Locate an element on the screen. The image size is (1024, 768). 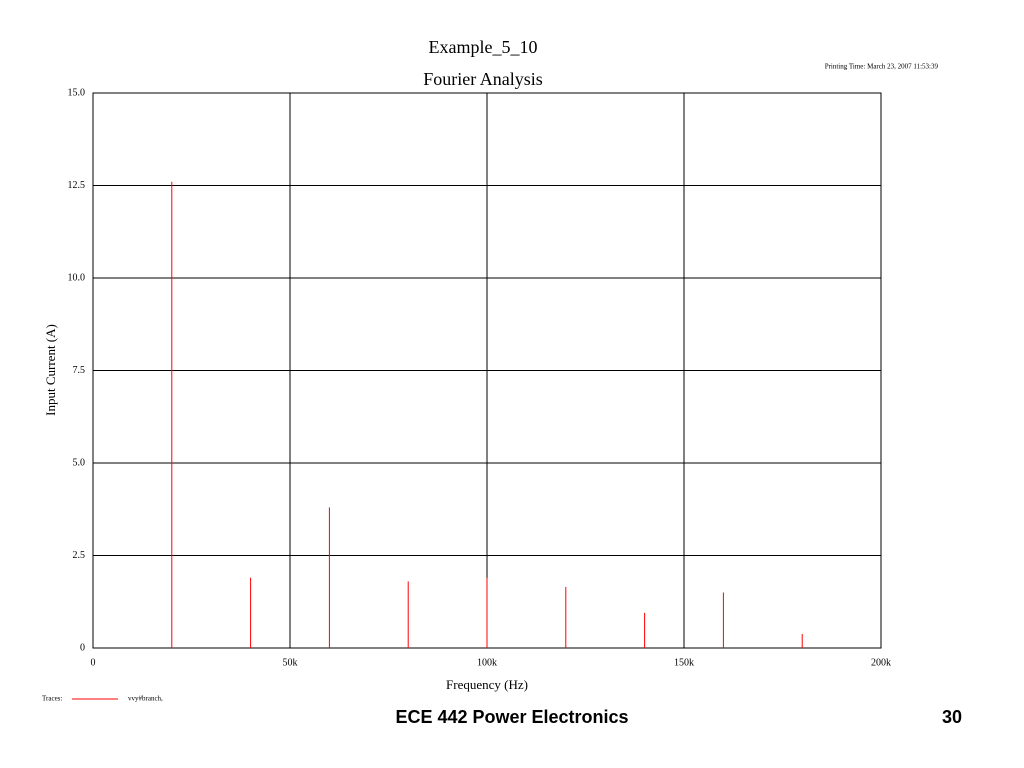
x-axis-label: Frequency (Hz) is located at coordinates (487, 684).